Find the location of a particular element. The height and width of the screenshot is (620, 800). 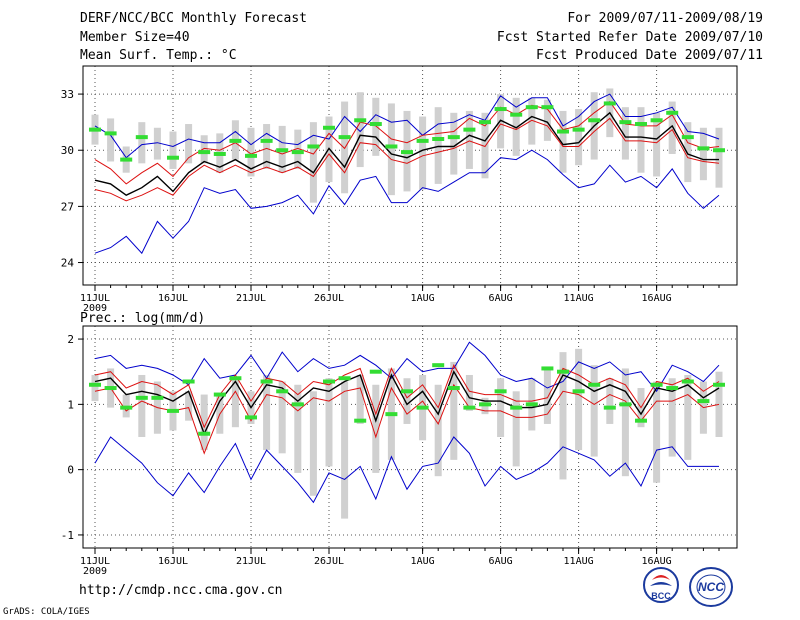

prec-xtick-label: 16JUL is located at coordinates (173, 561).